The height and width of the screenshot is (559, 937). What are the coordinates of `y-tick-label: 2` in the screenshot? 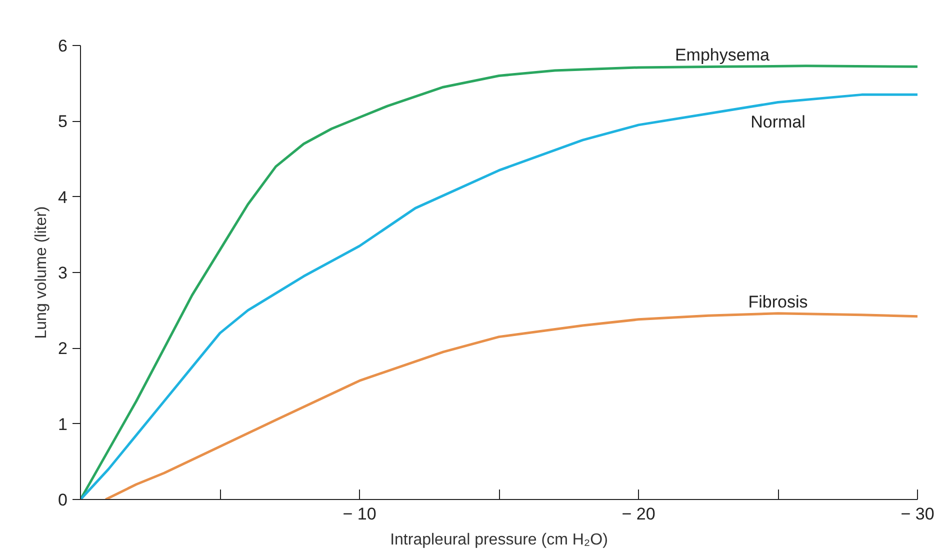 It's located at (63, 348).